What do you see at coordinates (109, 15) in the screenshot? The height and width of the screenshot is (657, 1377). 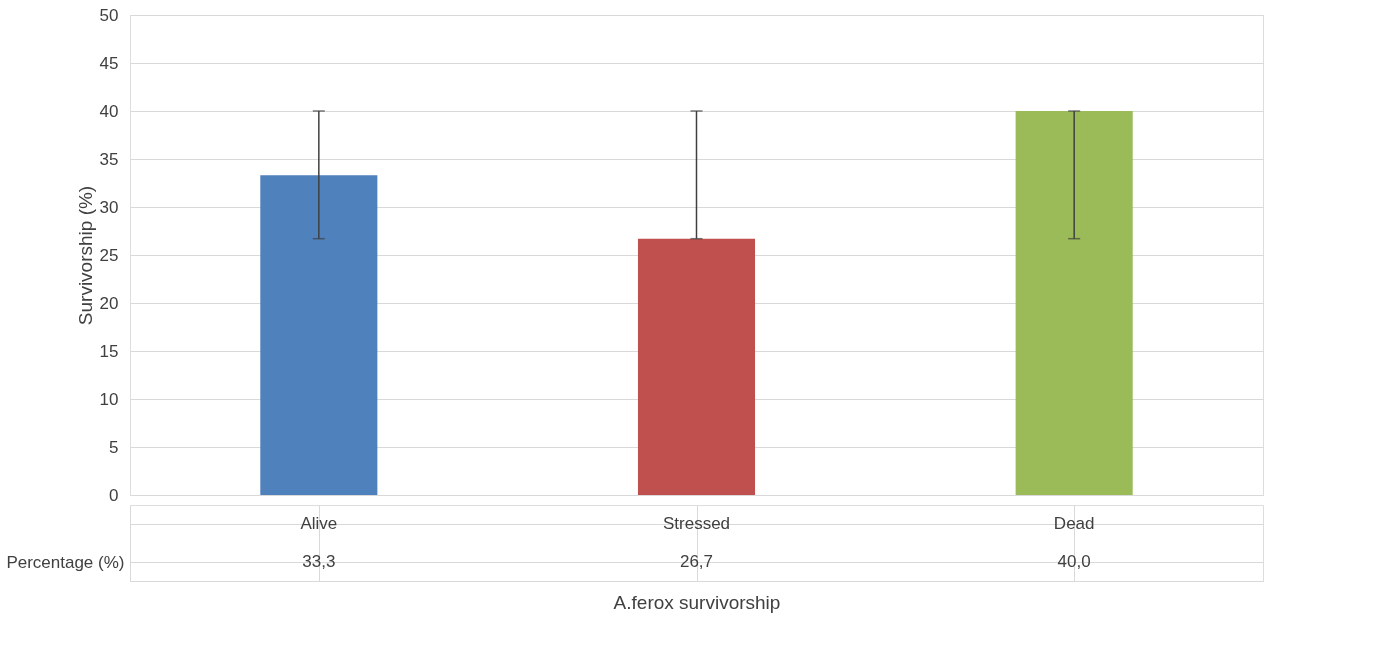 I see `y-tick-label: 50` at bounding box center [109, 15].